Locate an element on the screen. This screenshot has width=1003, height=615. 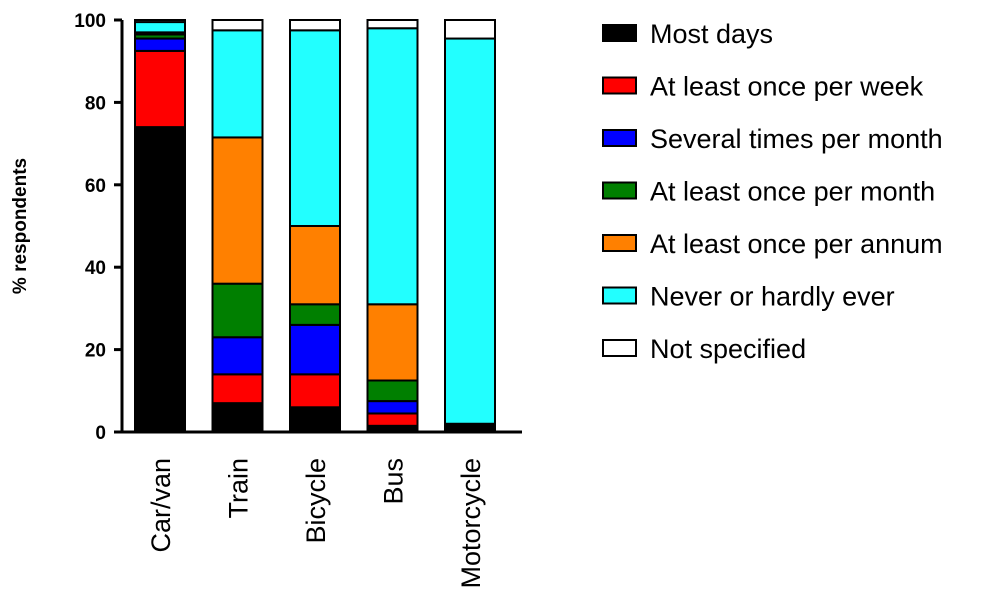
y-tick-label-80: 80 is located at coordinates (95, 103).